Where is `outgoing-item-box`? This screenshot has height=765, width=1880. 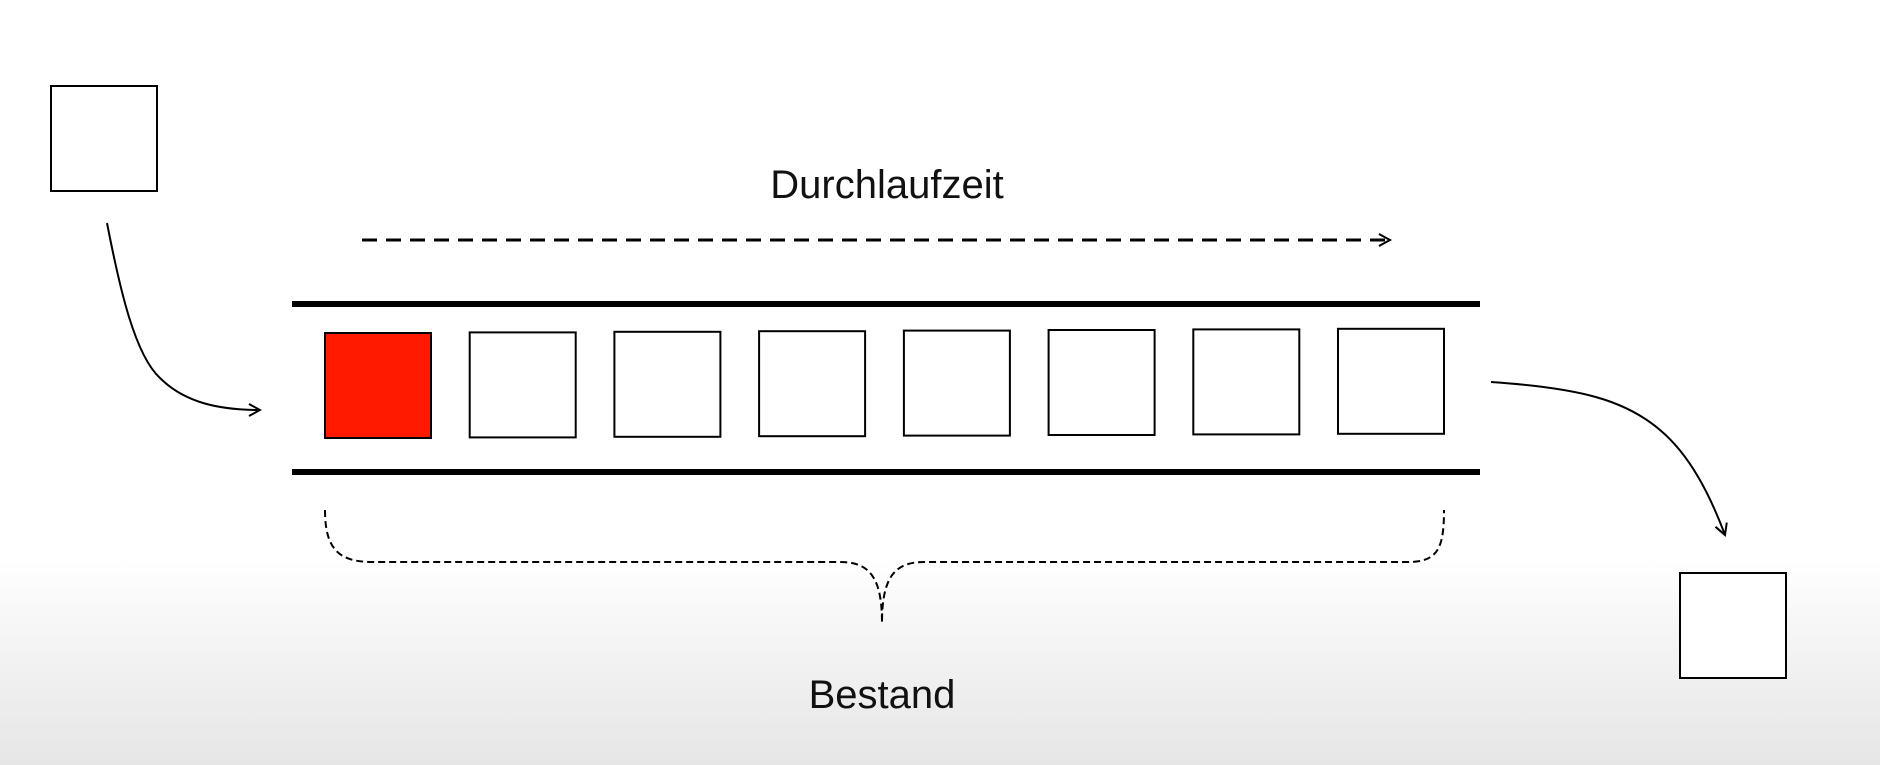
outgoing-item-box is located at coordinates (1733, 625).